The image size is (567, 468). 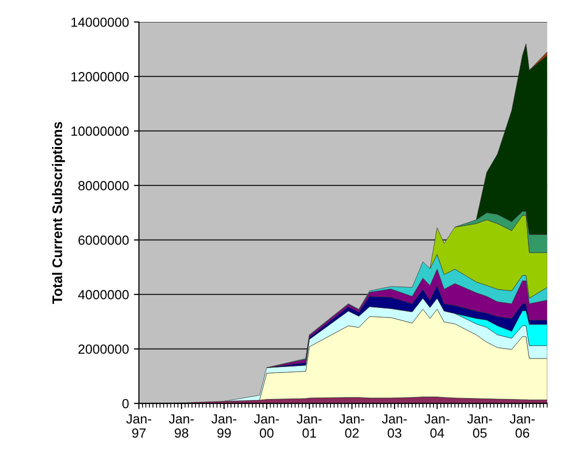 What do you see at coordinates (309, 426) in the screenshot?
I see `x-tick-label: Jan-01` at bounding box center [309, 426].